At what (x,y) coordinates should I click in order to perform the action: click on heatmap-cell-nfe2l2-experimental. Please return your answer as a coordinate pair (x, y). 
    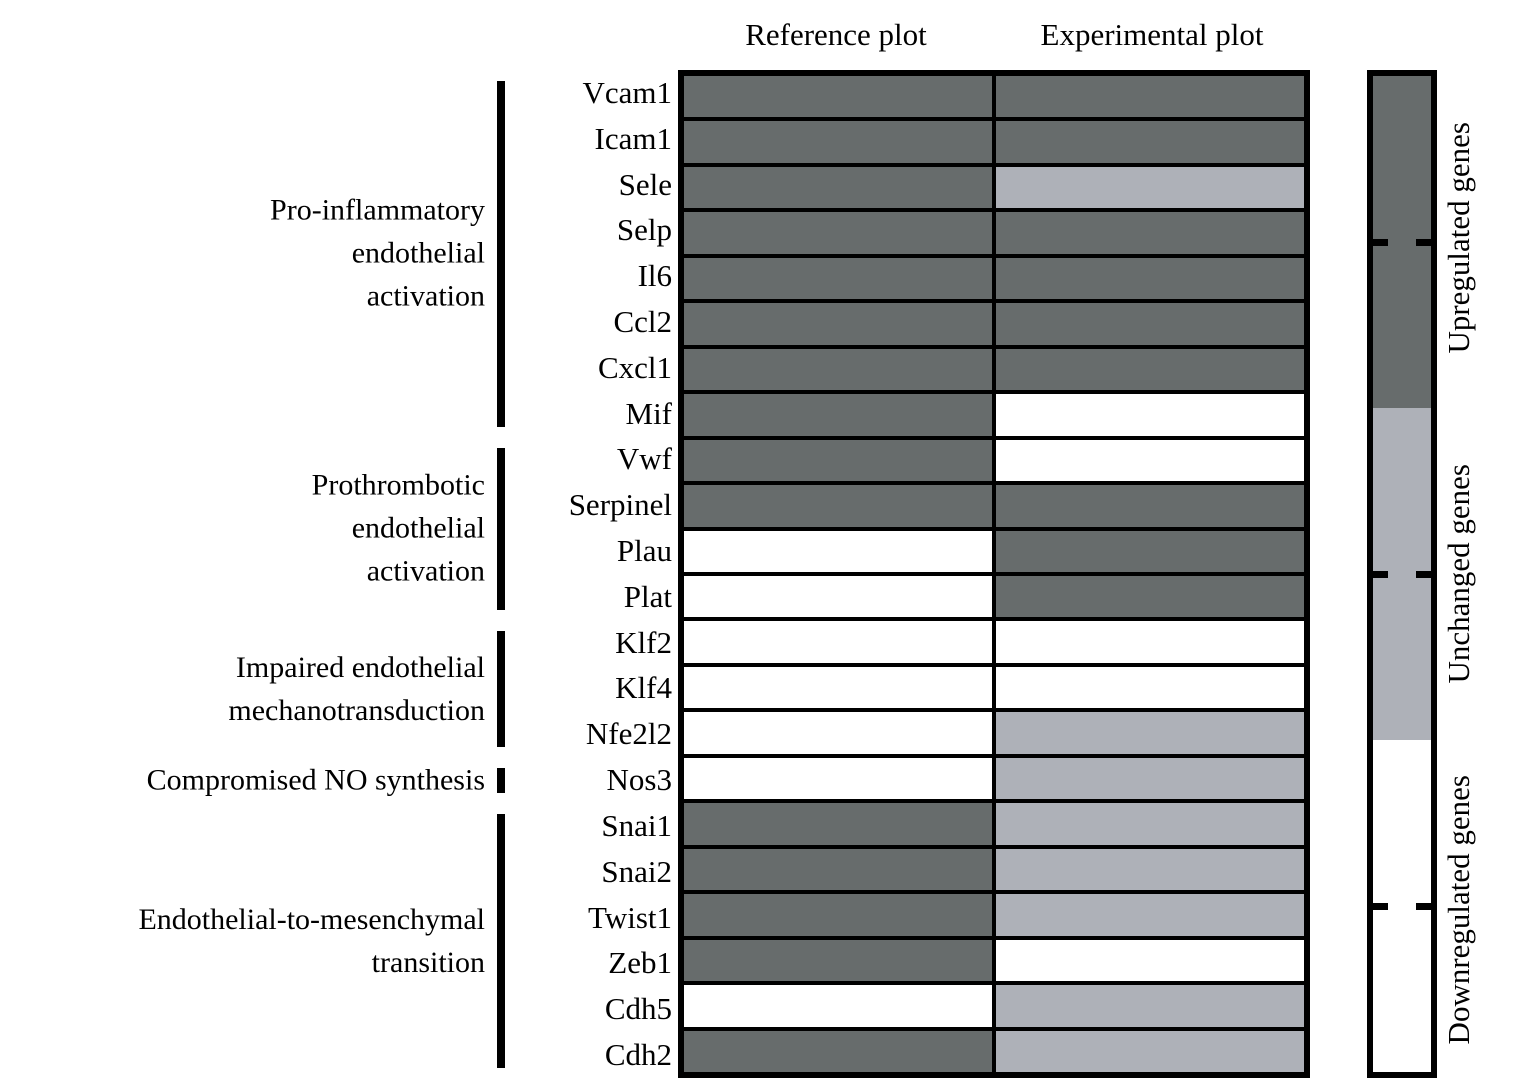
    Looking at the image, I should click on (1150, 733).